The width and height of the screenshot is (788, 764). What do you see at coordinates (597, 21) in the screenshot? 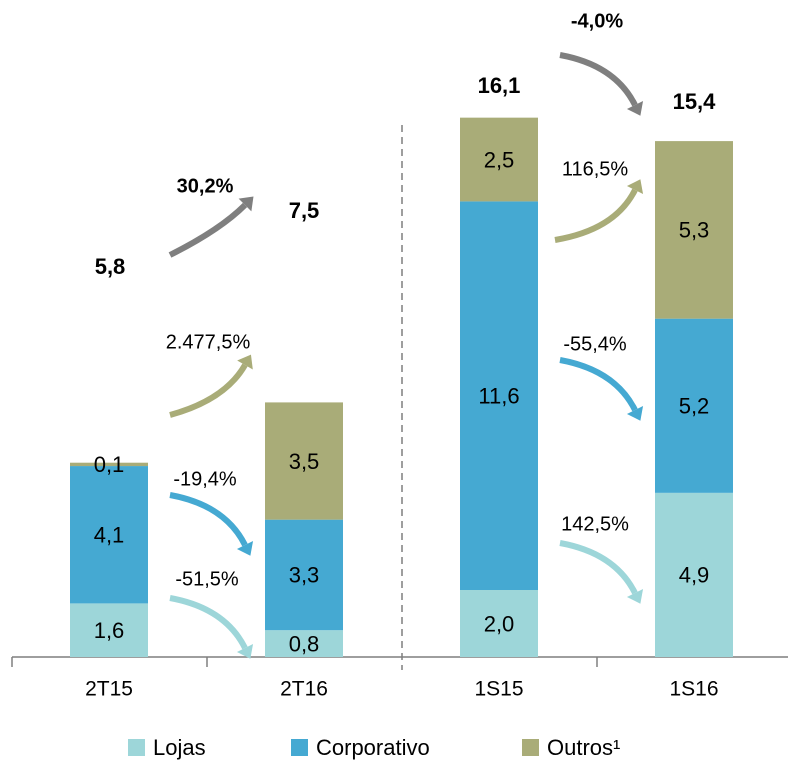
I see `change-label: -4,0%` at bounding box center [597, 21].